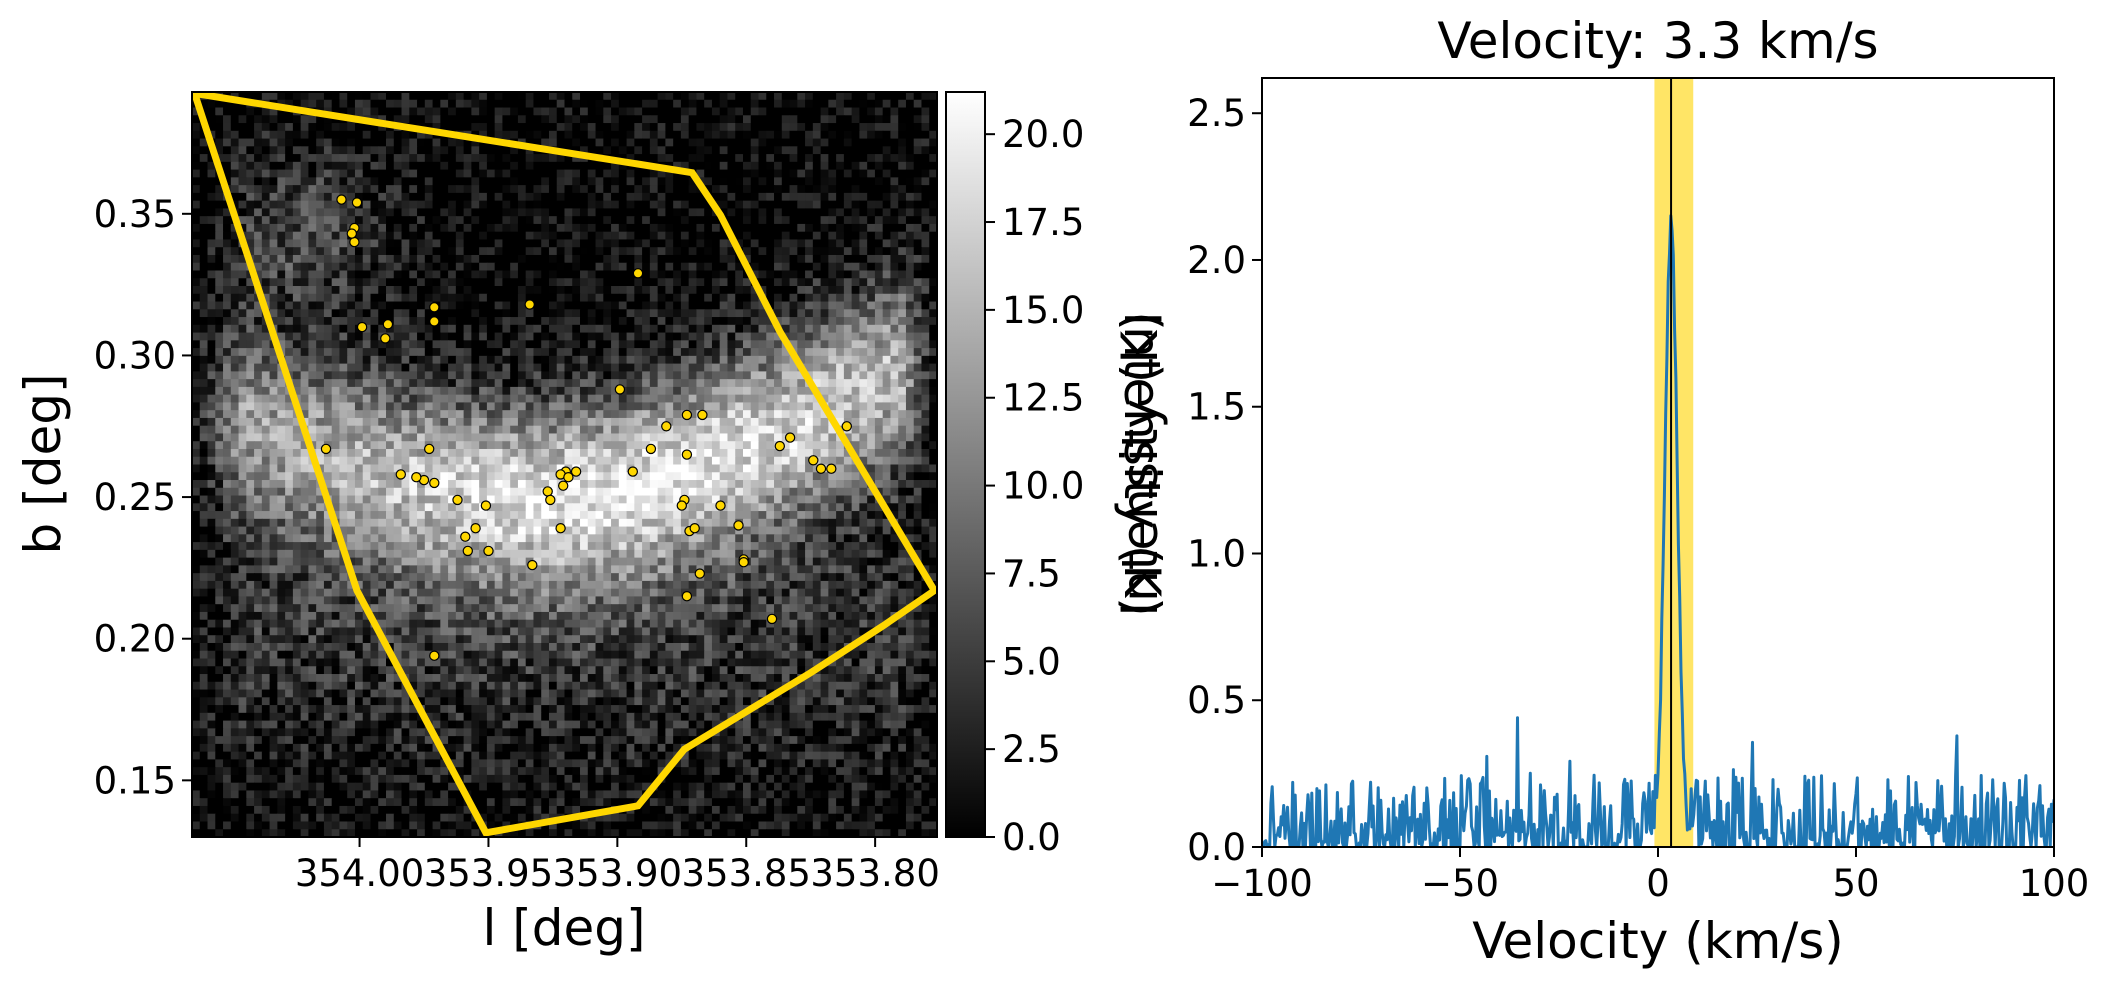 This screenshot has height=991, width=2108. I want to click on map-y-tick-label: 0.25, so click(135, 497).